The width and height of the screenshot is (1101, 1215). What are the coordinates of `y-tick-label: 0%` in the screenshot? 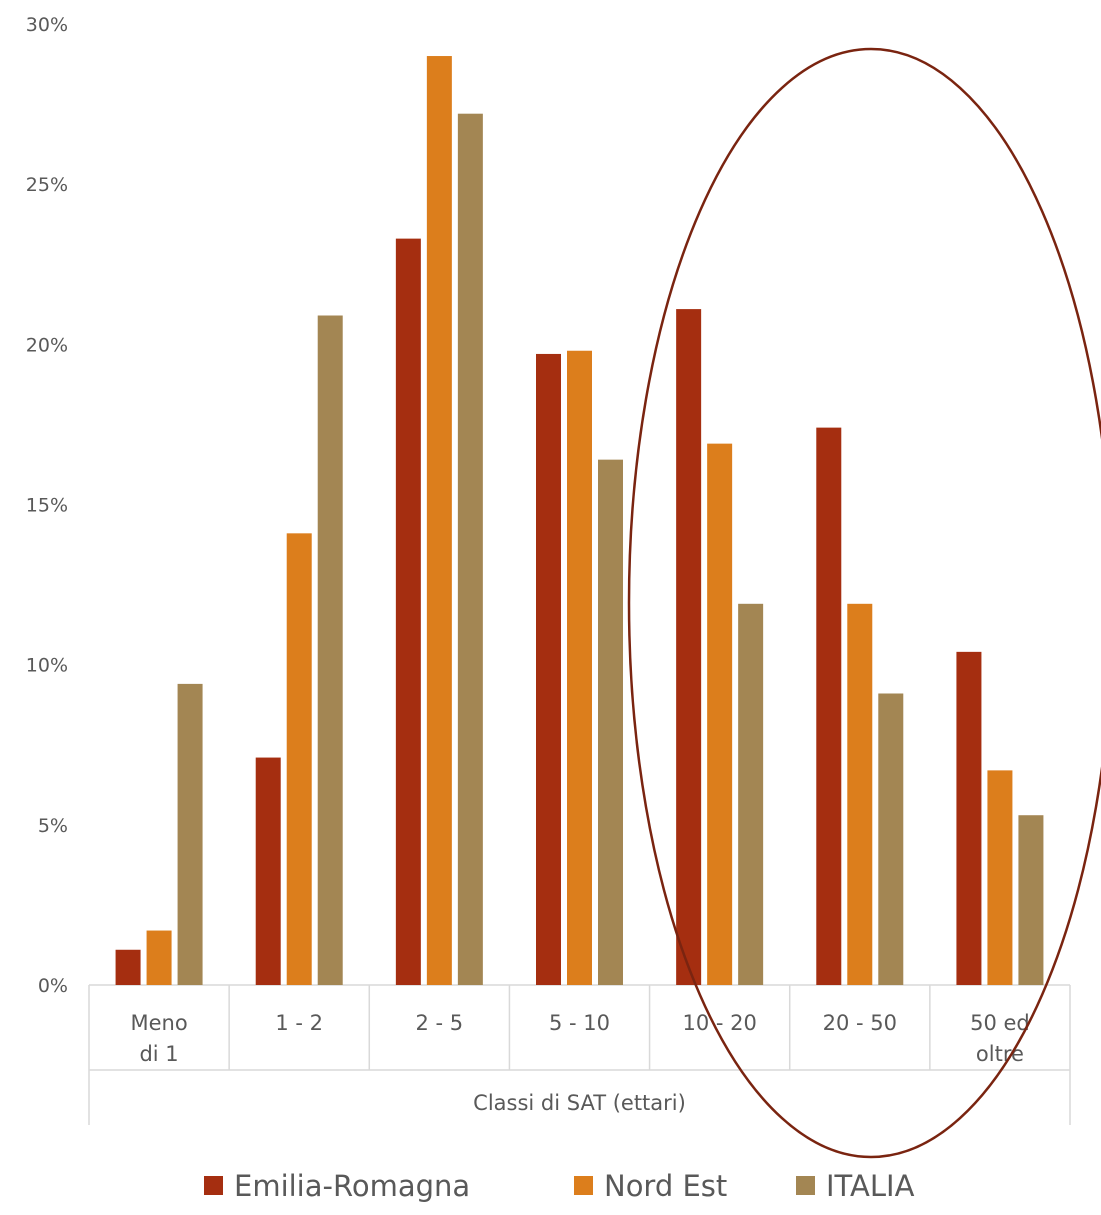 It's located at (53, 986).